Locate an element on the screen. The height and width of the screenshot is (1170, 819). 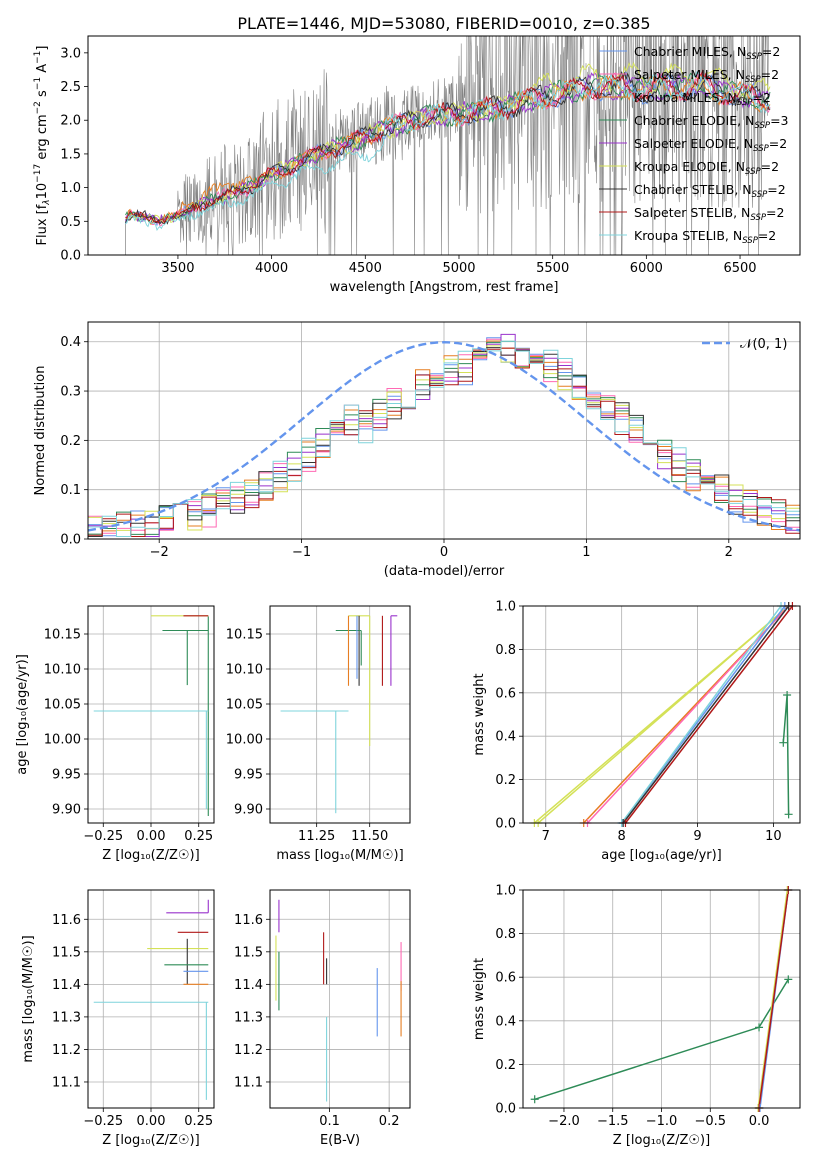
x-axis-label: wavelength [Angstrom, rest frame] is located at coordinates (444, 287).